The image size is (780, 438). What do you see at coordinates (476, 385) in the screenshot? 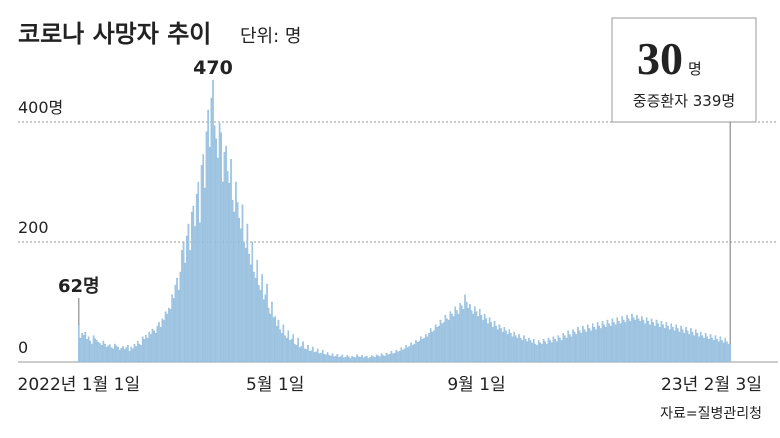
I see `x-tick-label: 9월 1일` at bounding box center [476, 385].